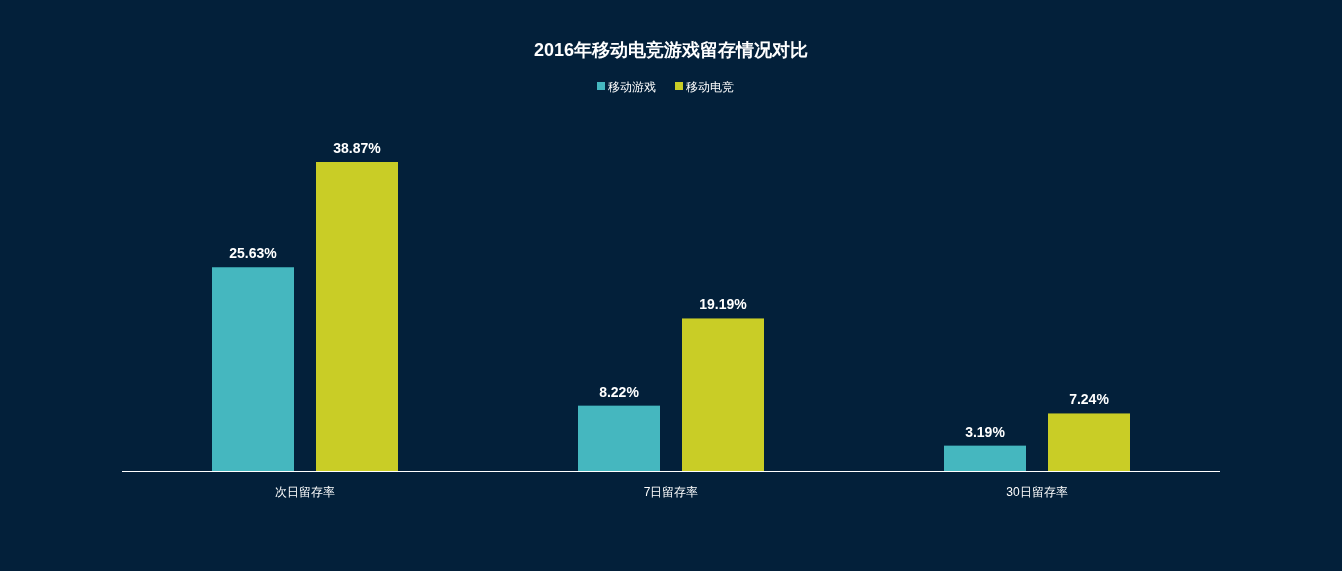 The image size is (1342, 571). I want to click on data-label: 7.24%, so click(1089, 399).